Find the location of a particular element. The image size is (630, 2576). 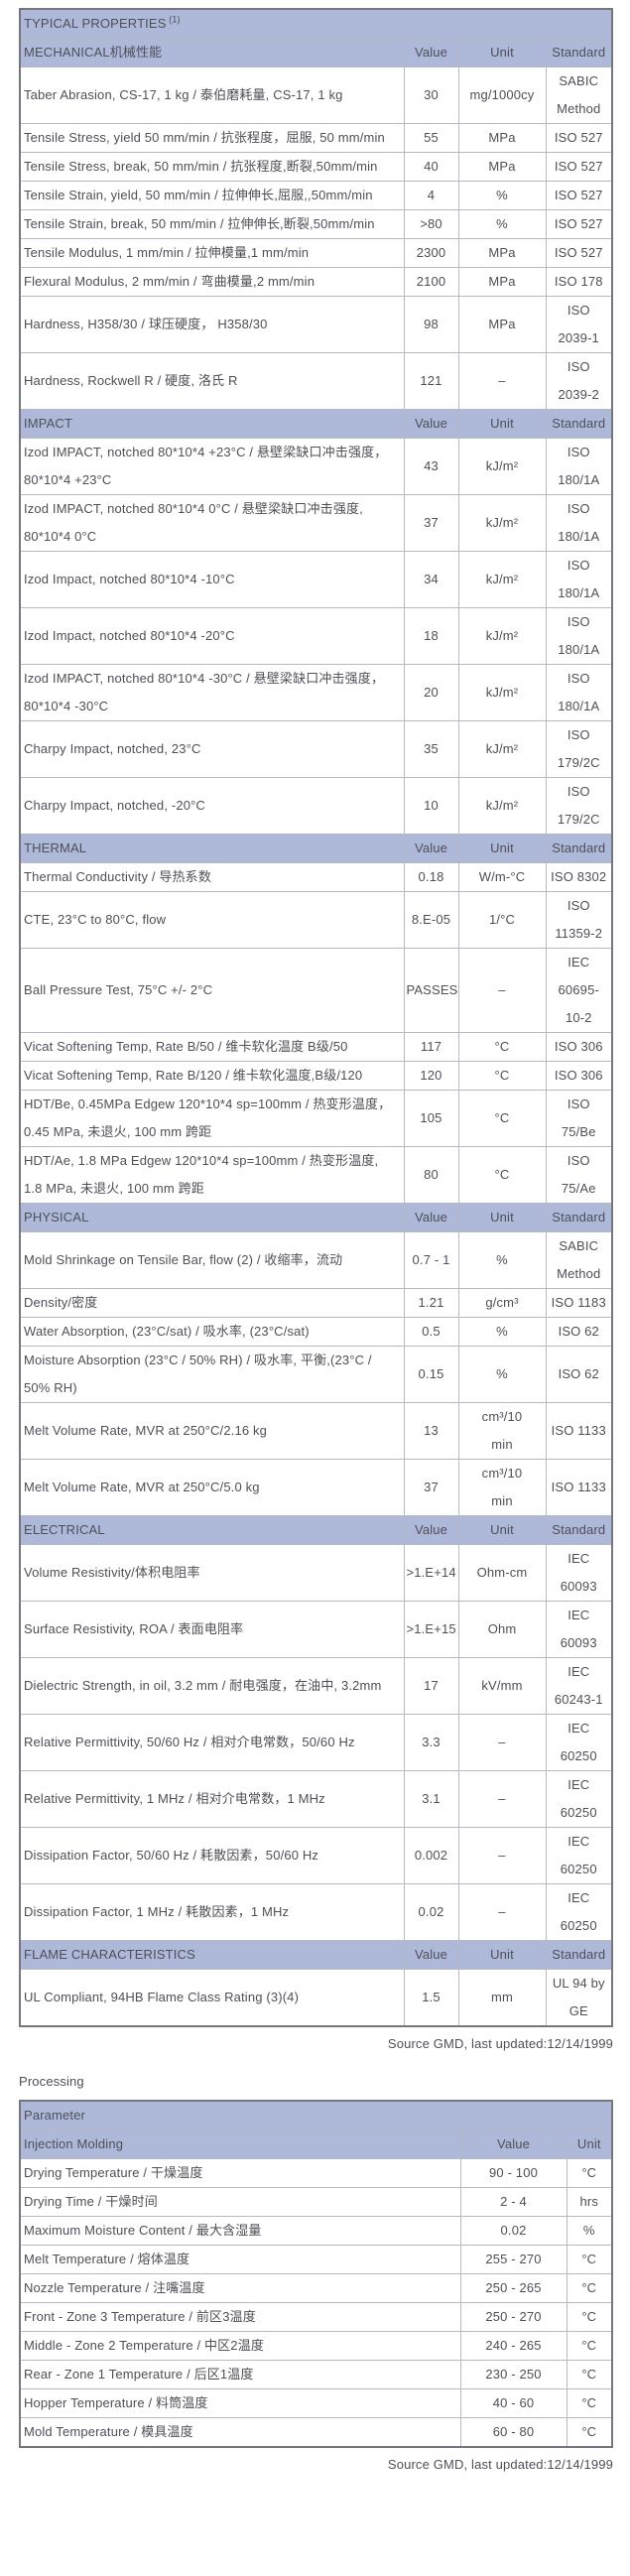

parameter-cell: Drying Temperature / 干燥温度 is located at coordinates (240, 2173).